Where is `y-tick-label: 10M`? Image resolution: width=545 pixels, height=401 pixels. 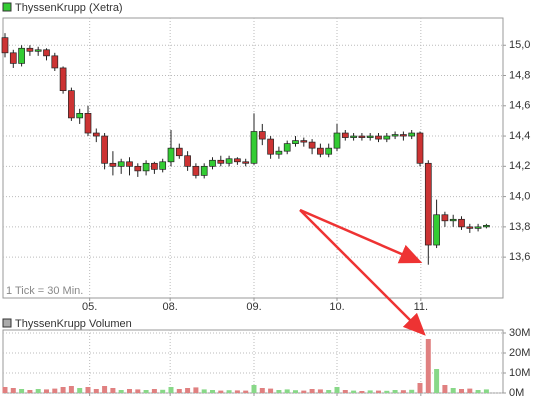 y-tick-label: 10M is located at coordinates (519, 373).